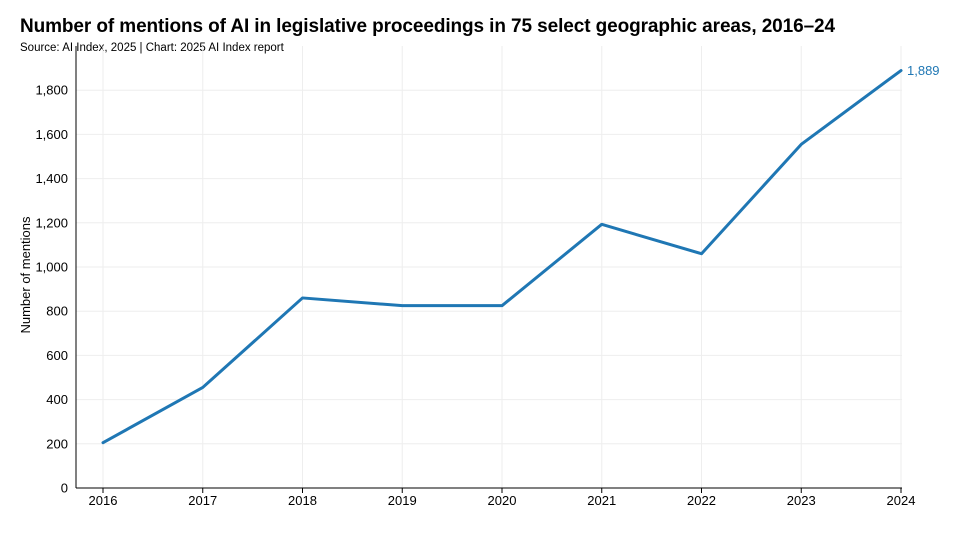 This screenshot has width=974, height=533. Describe the element at coordinates (701, 500) in the screenshot. I see `x-tick-label: 2022` at that location.